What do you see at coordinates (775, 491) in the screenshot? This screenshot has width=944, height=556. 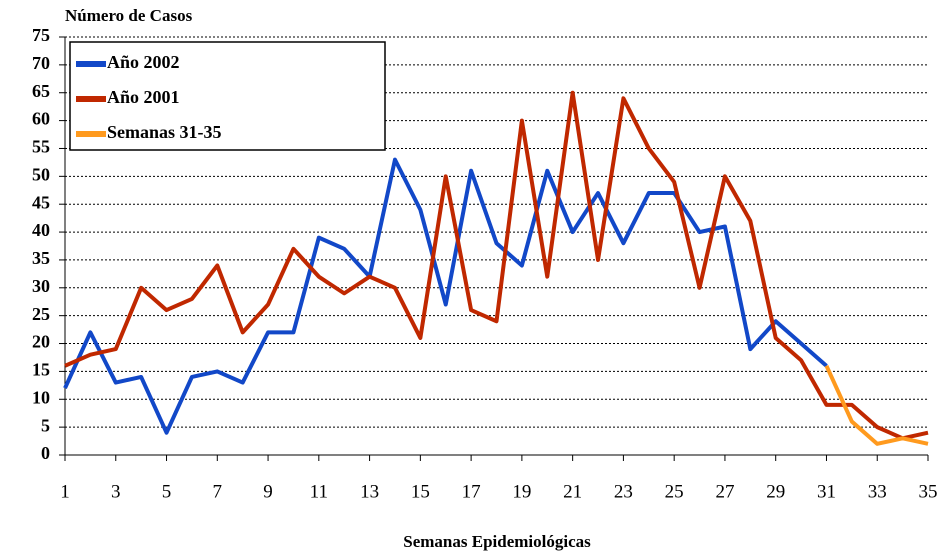 I see `x-tick-label: 29` at bounding box center [775, 491].